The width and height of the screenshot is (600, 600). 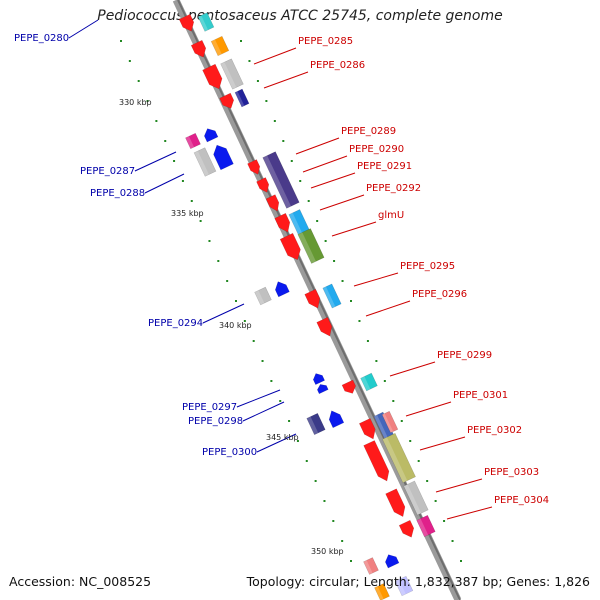 What do you see at coordinates (282, 437) in the screenshot?
I see `kbp-label: 345 kbp` at bounding box center [282, 437].